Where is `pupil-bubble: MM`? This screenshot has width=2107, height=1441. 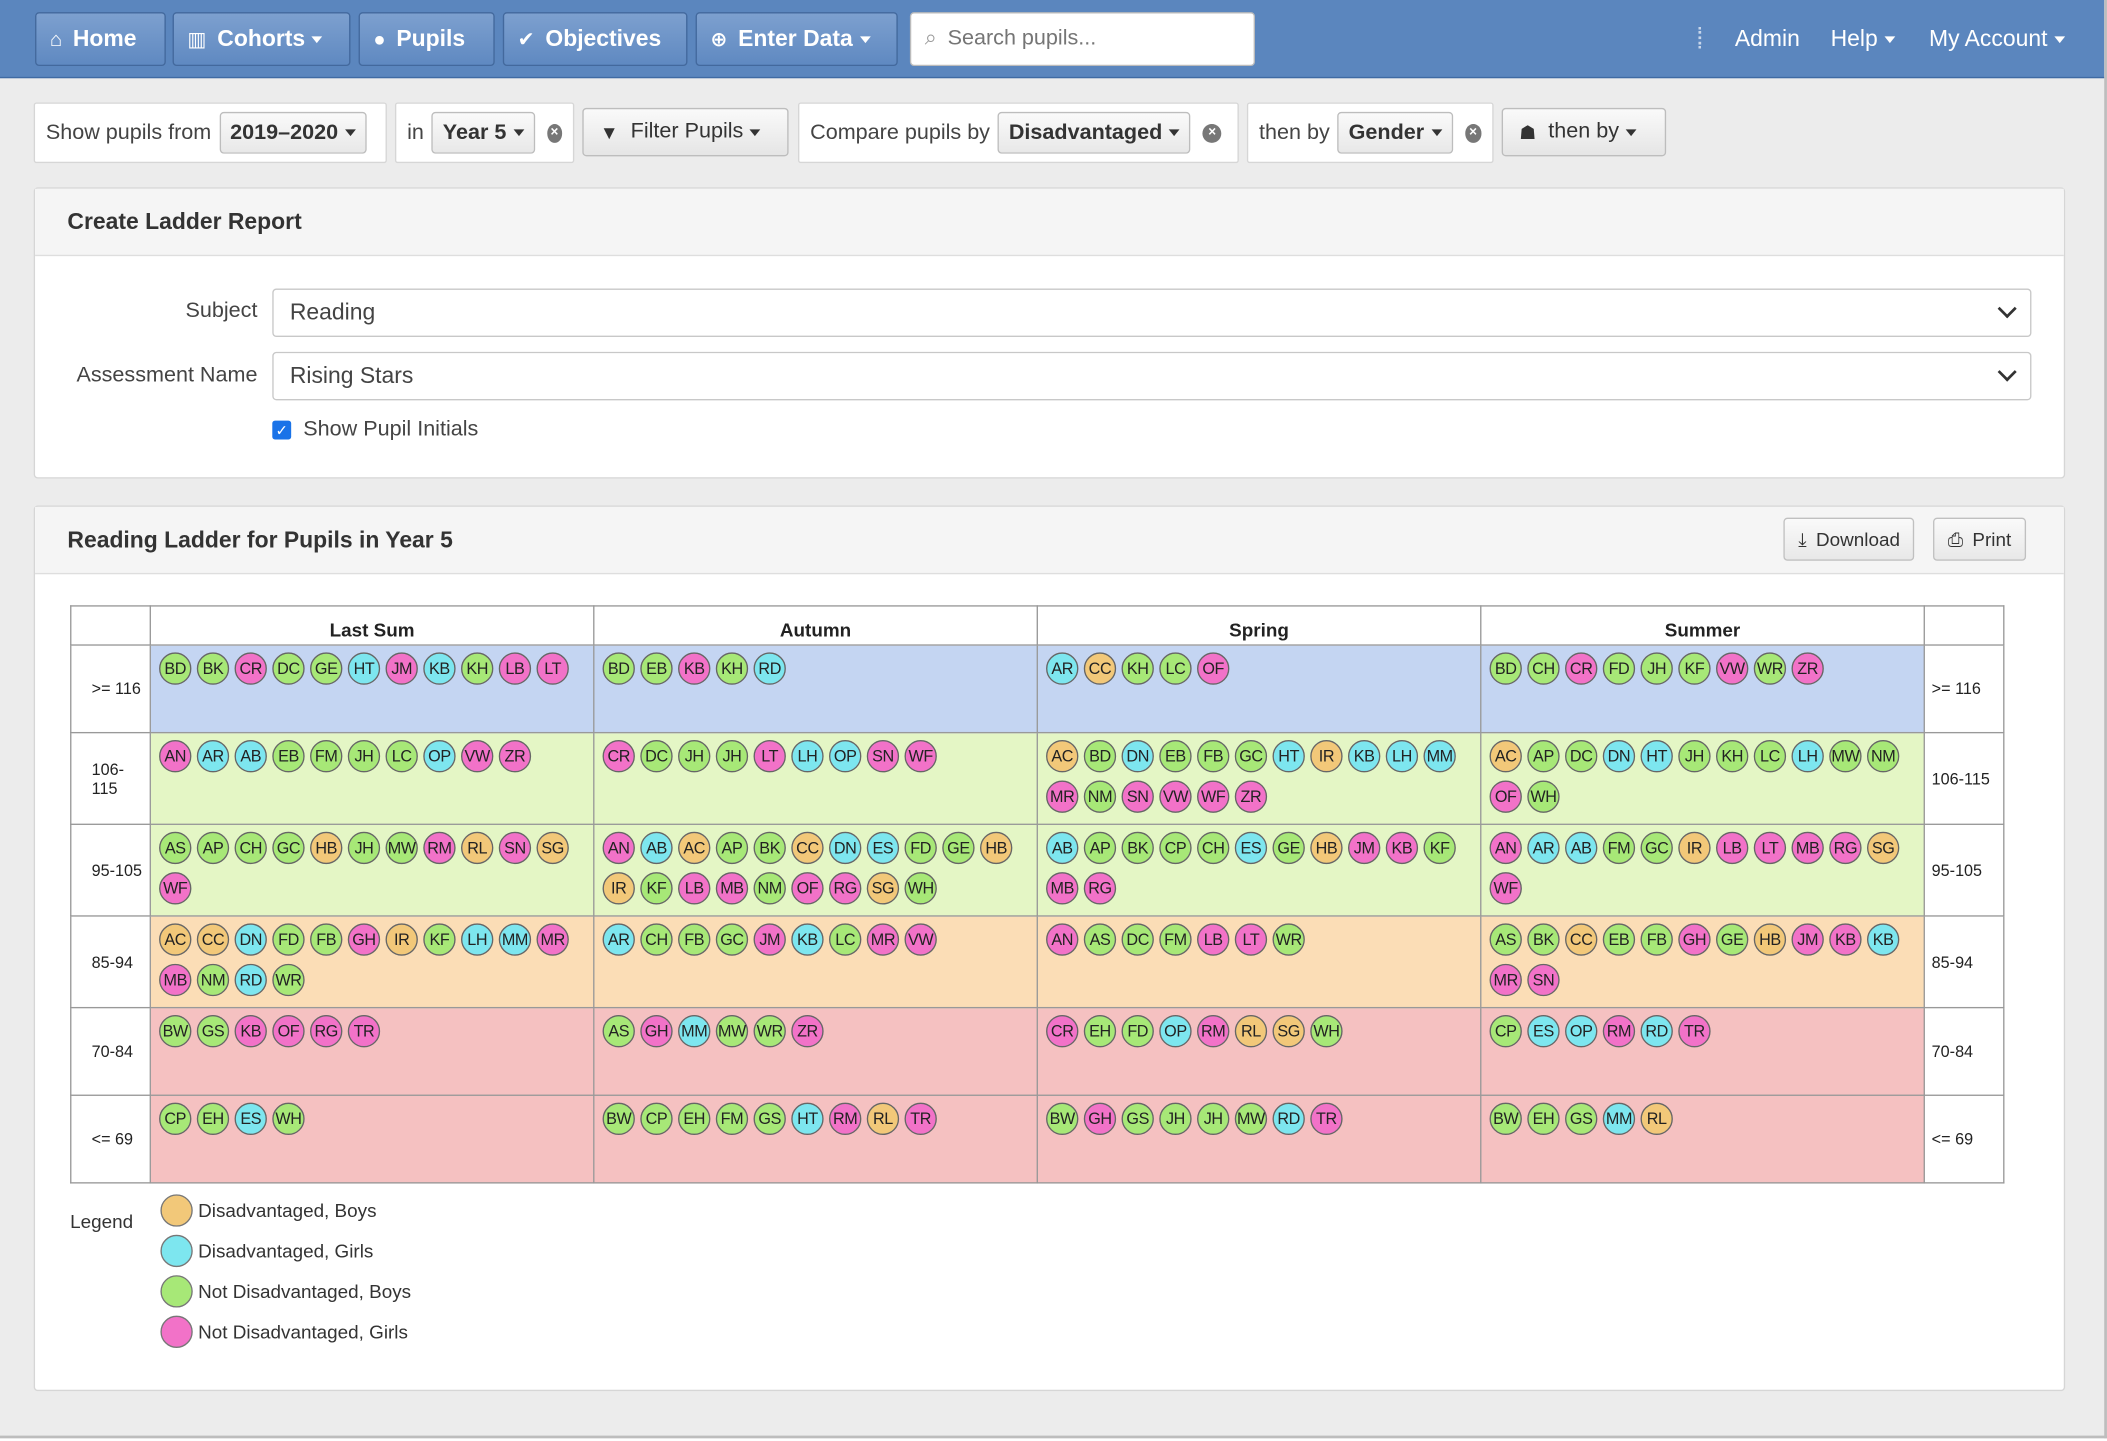 pupil-bubble: MM is located at coordinates (694, 1031).